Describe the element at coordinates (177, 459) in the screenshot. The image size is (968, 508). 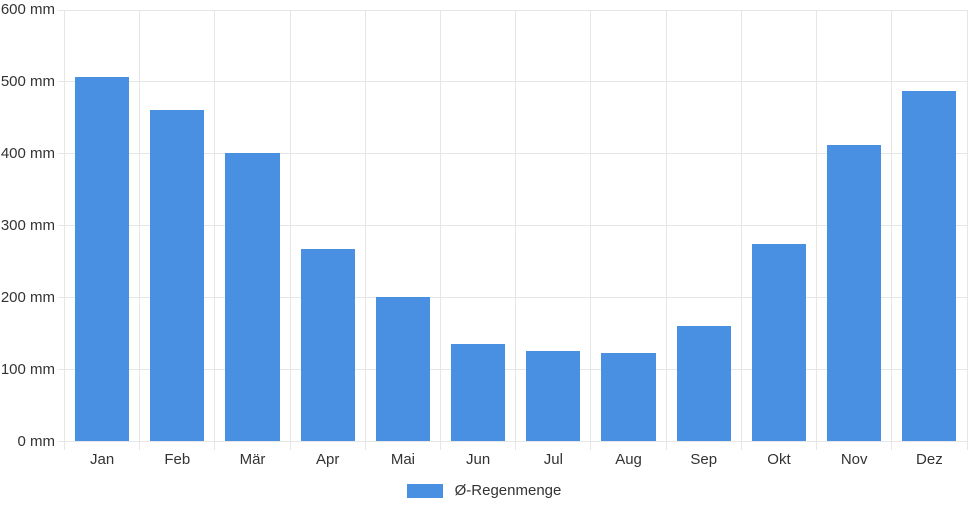
I see `x-axis-tick-label: Feb` at that location.